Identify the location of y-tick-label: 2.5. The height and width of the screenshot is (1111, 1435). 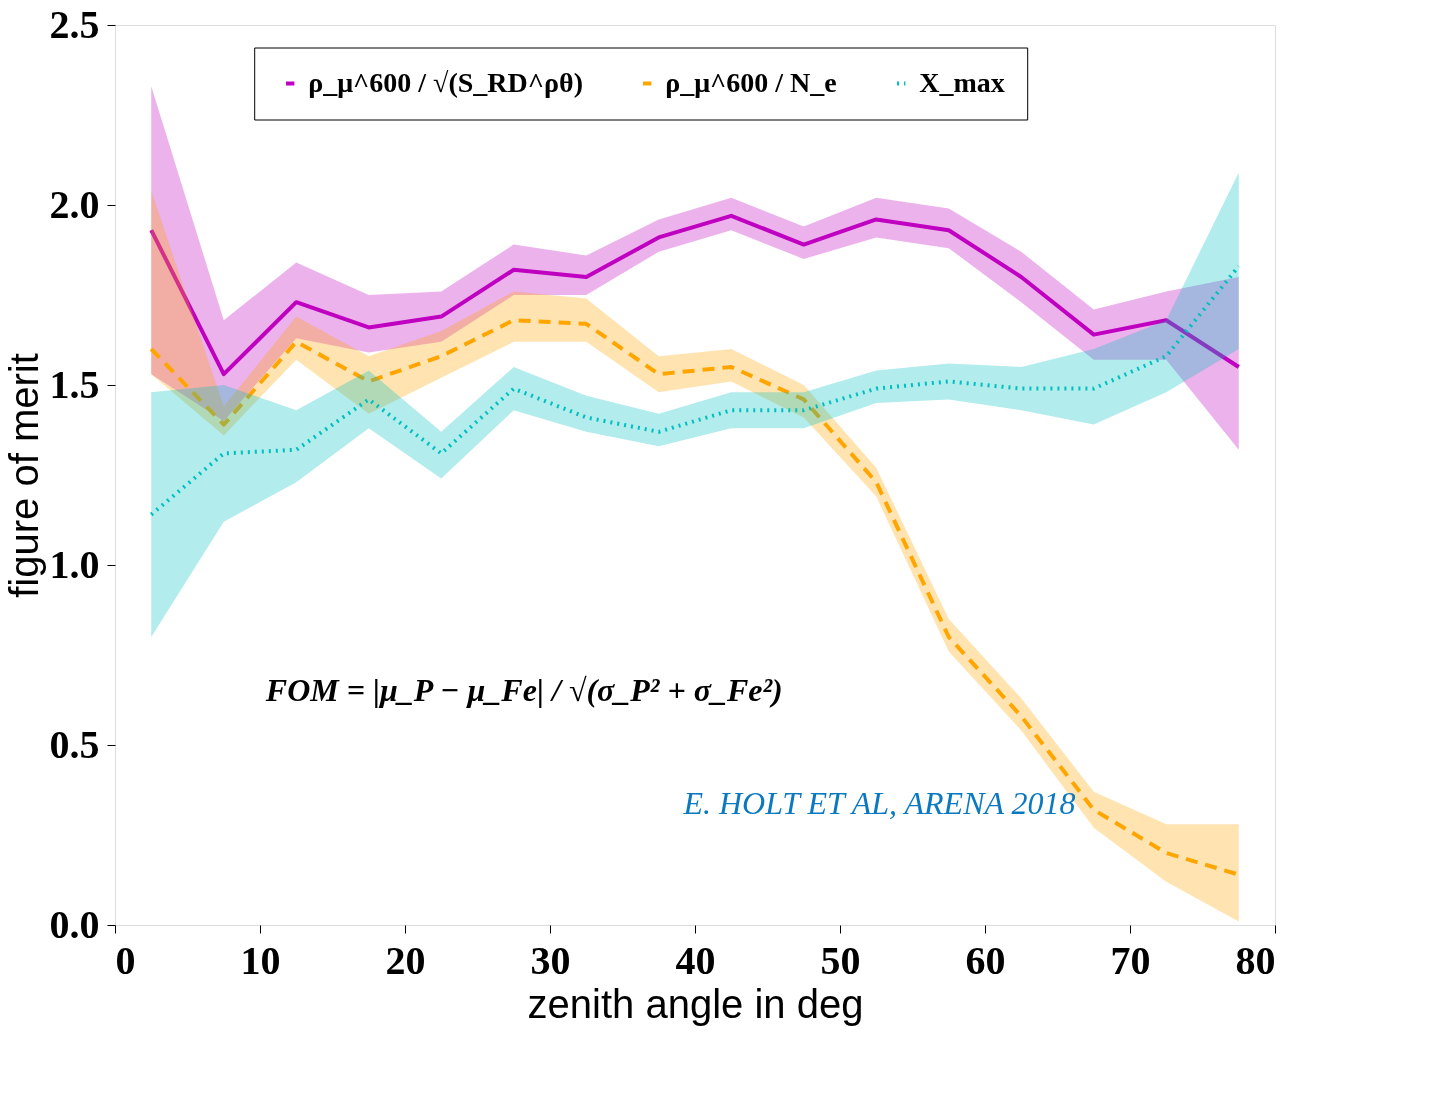
(74, 24).